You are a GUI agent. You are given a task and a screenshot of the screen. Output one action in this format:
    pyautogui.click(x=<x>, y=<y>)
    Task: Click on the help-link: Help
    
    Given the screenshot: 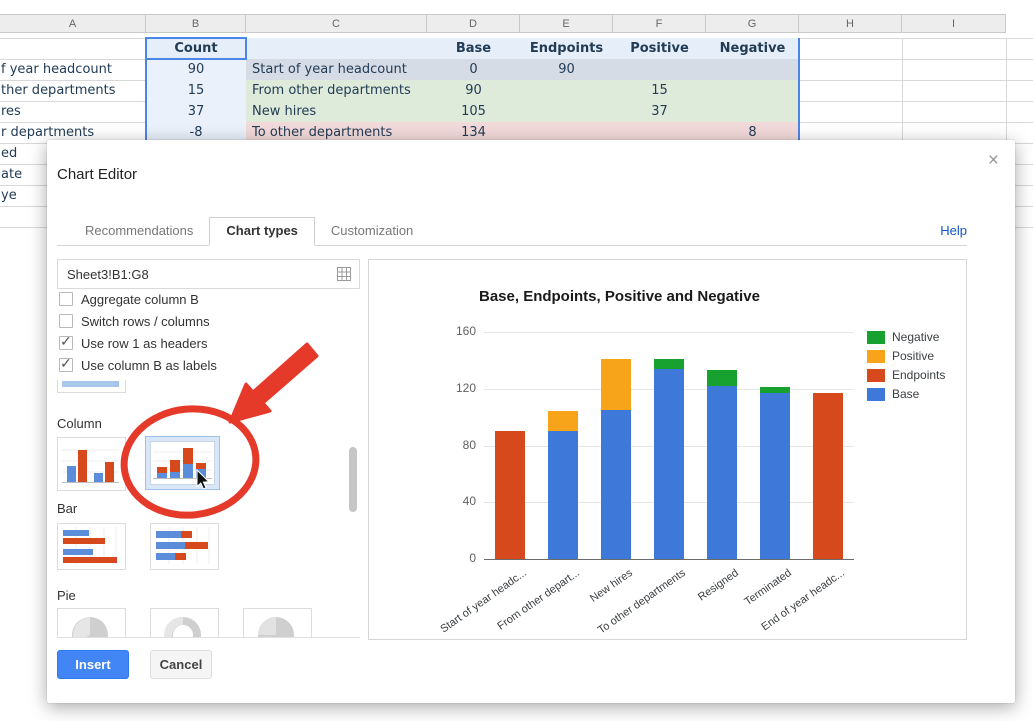 What is the action you would take?
    pyautogui.click(x=953, y=230)
    